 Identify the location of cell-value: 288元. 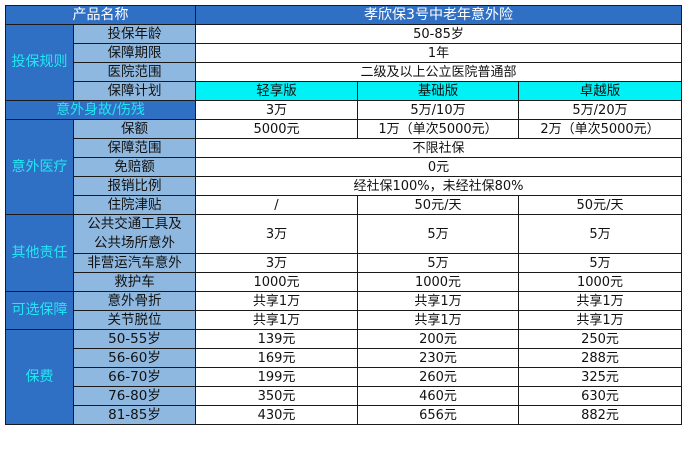
(600, 358).